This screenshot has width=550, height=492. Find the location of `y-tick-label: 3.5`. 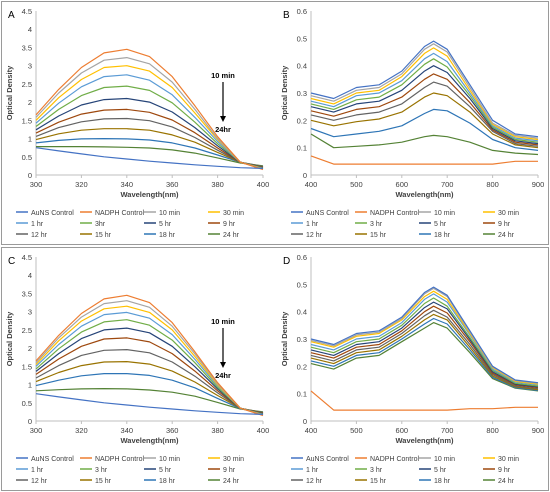

y-tick-label: 3.5 is located at coordinates (27, 47).